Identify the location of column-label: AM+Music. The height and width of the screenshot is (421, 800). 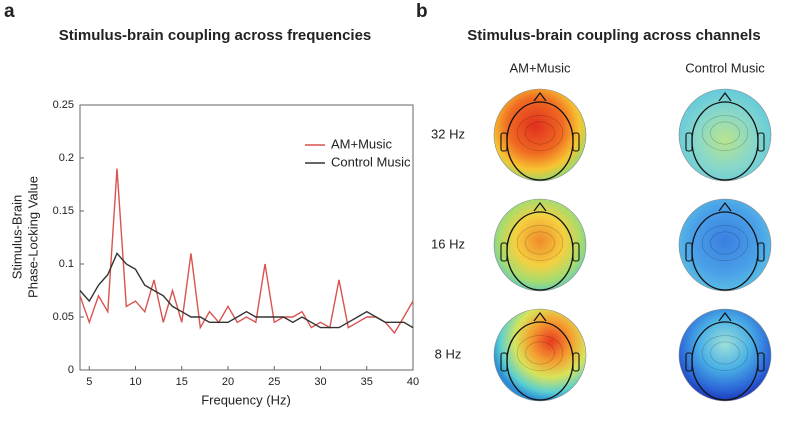
(540, 67).